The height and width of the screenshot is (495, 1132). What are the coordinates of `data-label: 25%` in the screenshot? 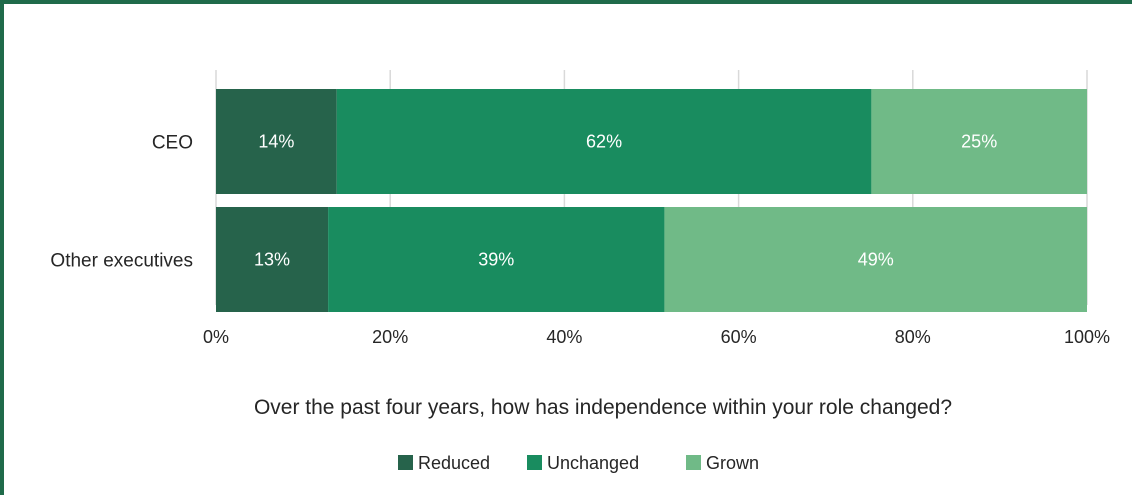 It's located at (979, 142).